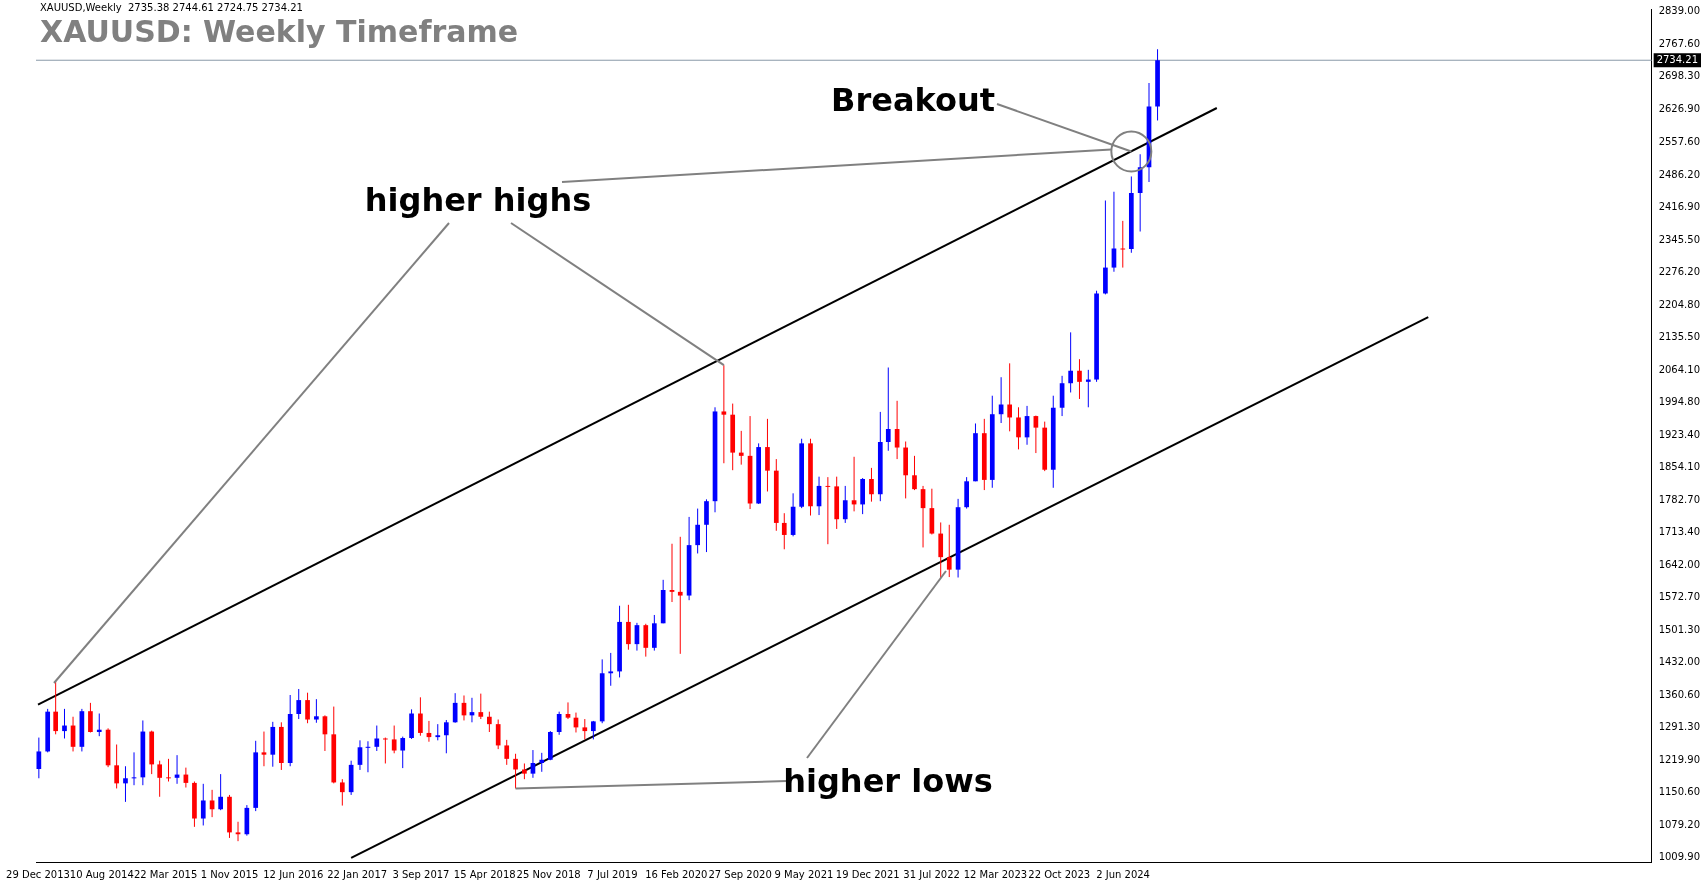  I want to click on y-tick-label: 2276.20, so click(1679, 271).